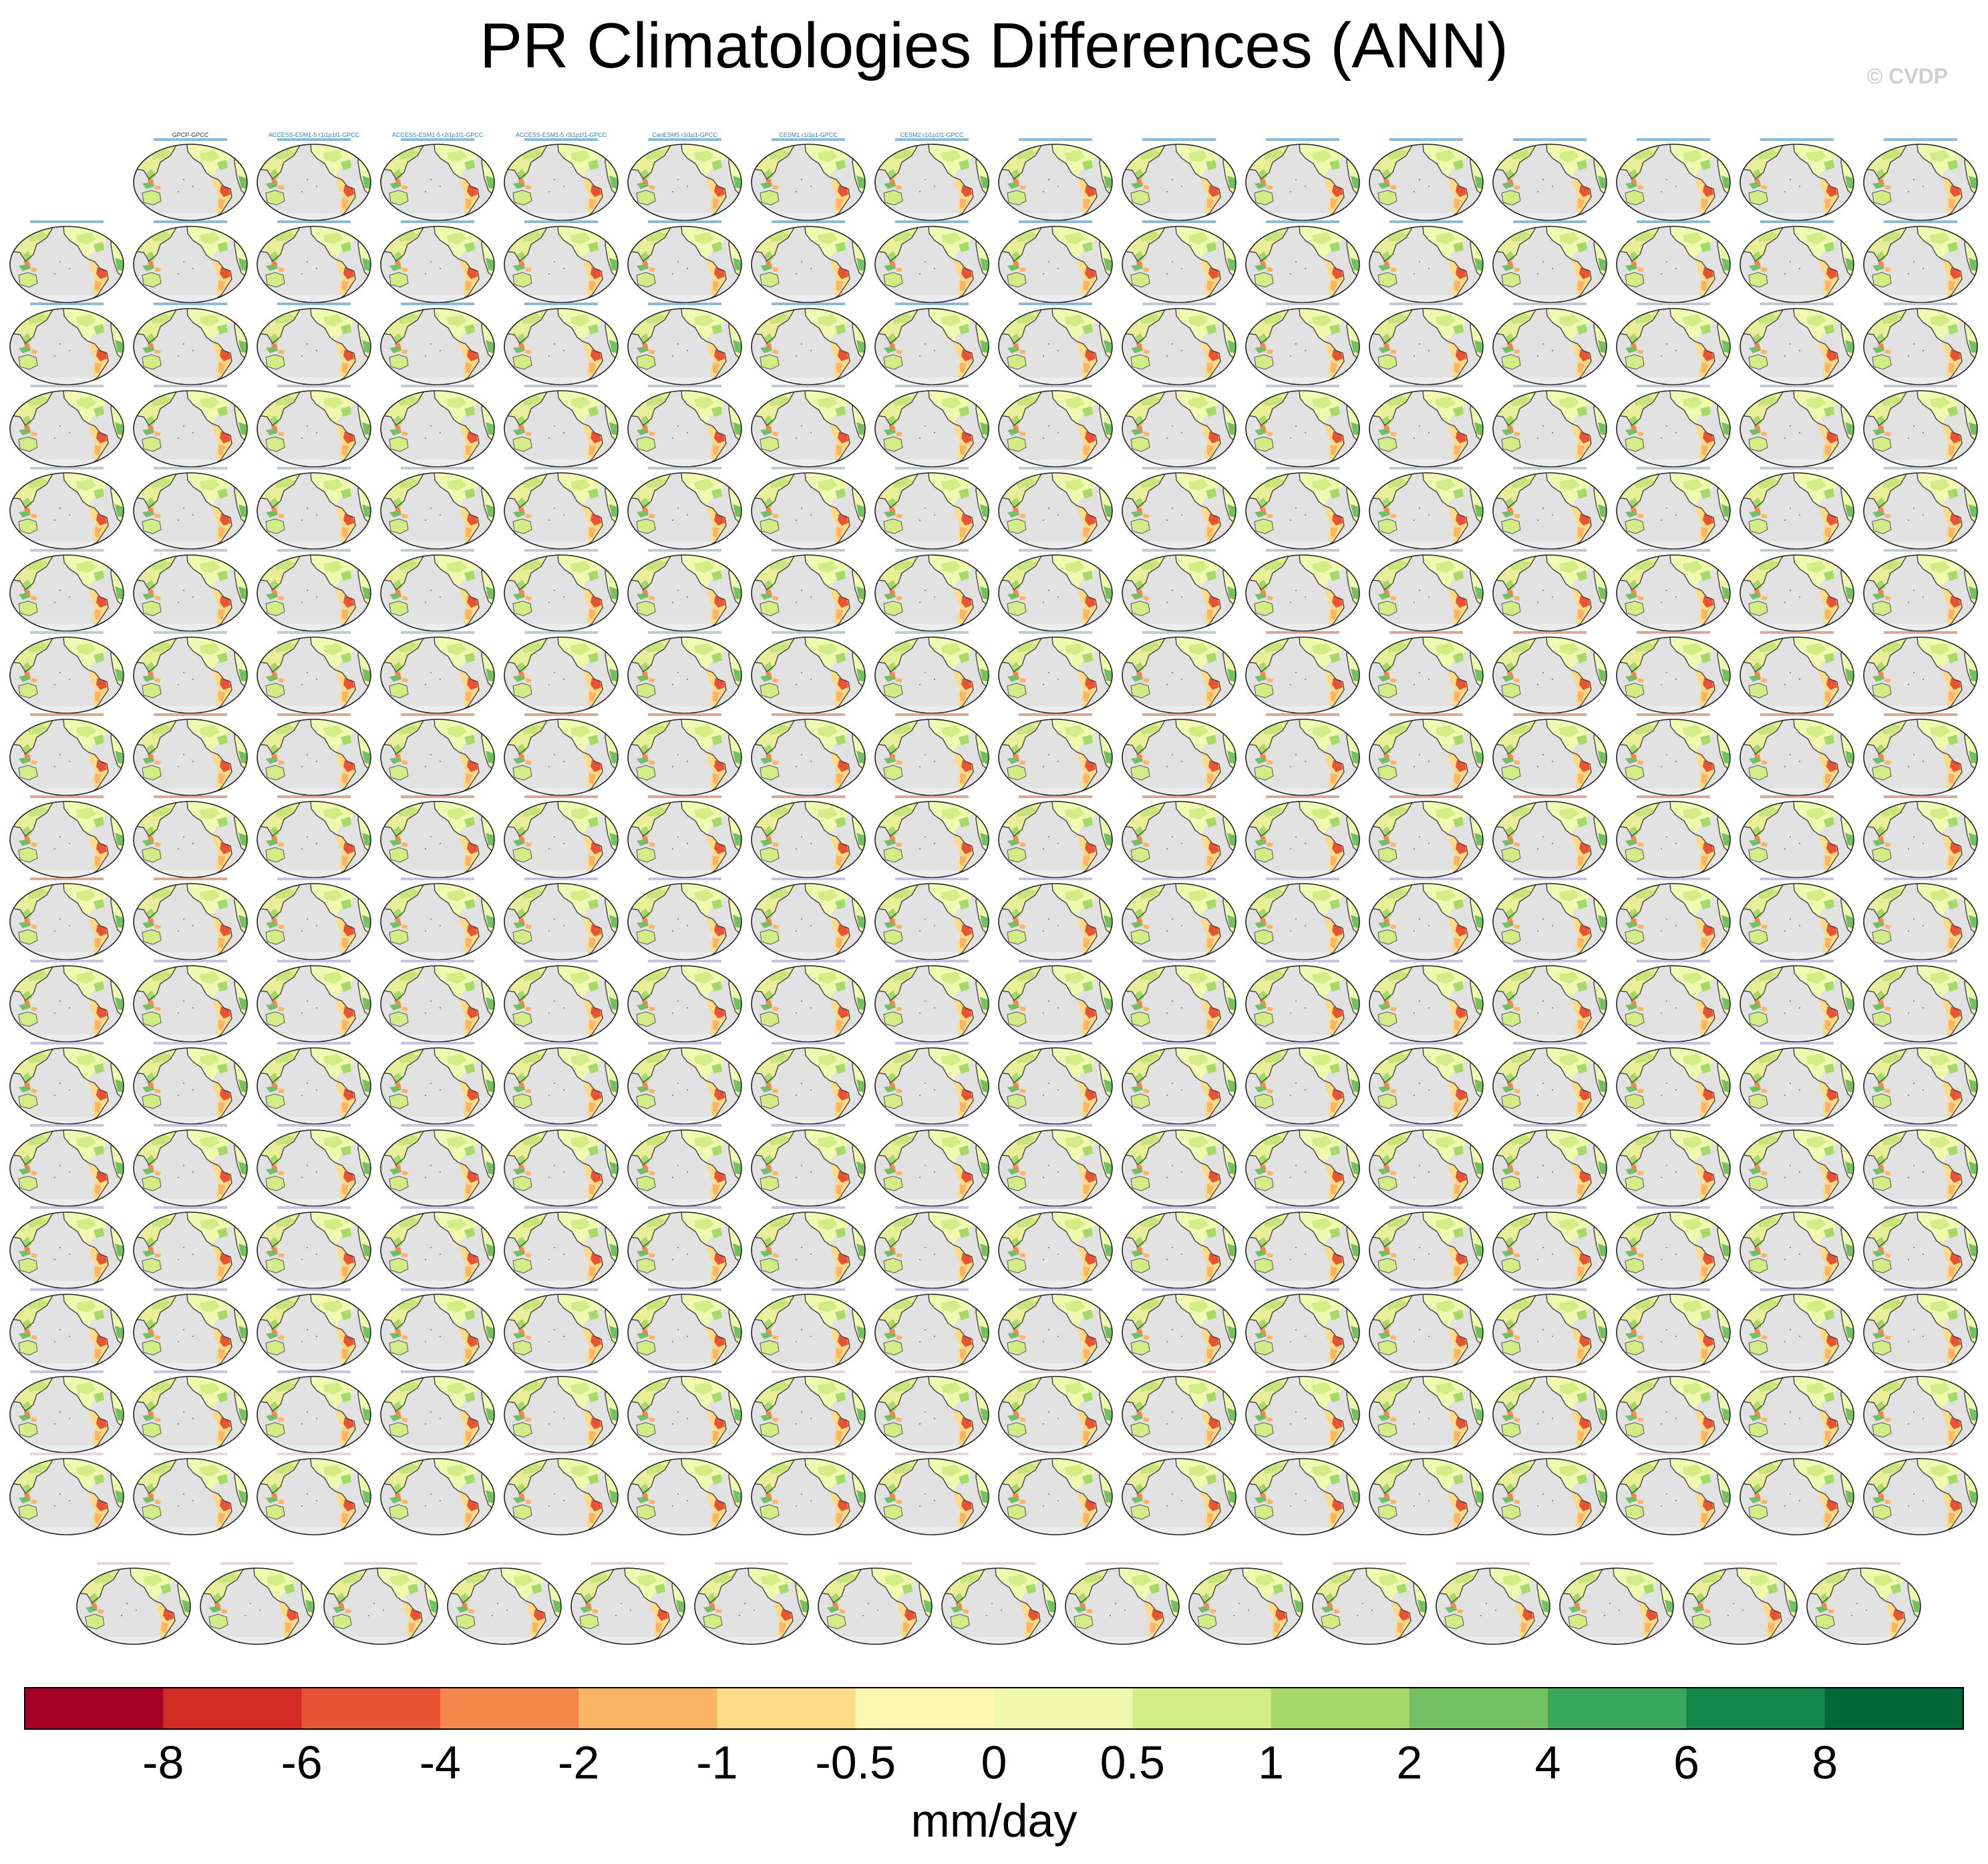 The width and height of the screenshot is (1988, 1864). What do you see at coordinates (578, 1762) in the screenshot?
I see `colorbar-tick-label: -2` at bounding box center [578, 1762].